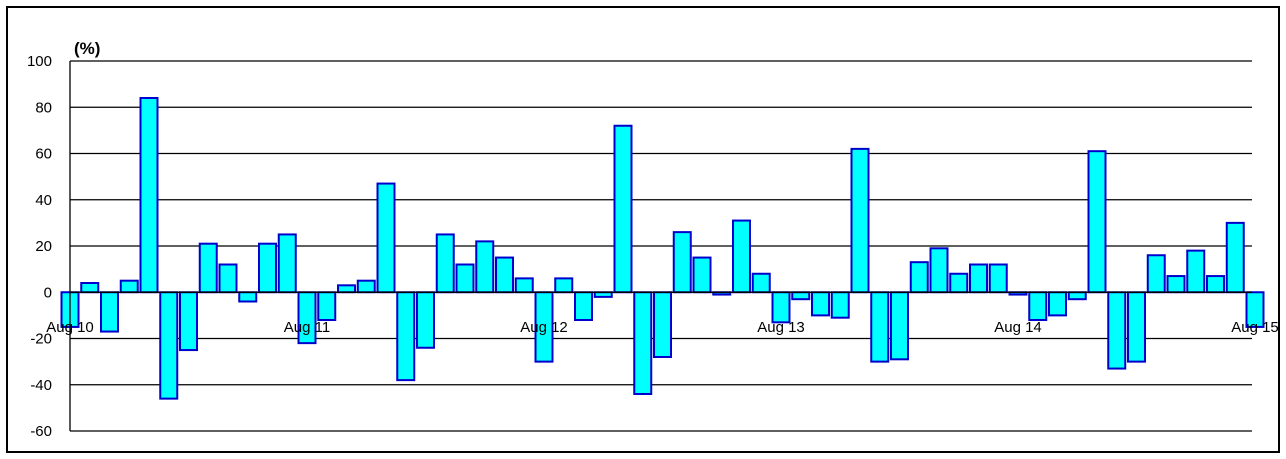 The width and height of the screenshot is (1286, 459). Describe the element at coordinates (43, 200) in the screenshot. I see `y-tick-label: 40` at that location.